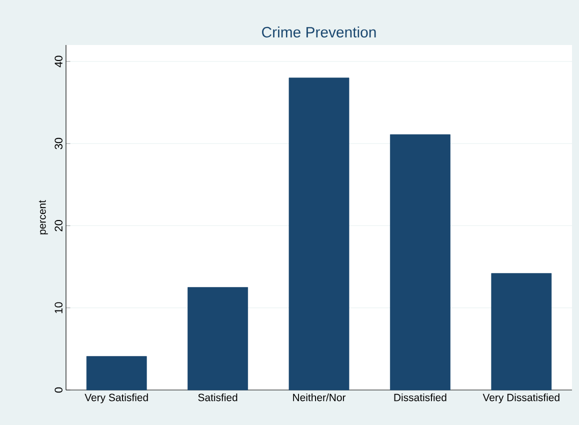 Image resolution: width=579 pixels, height=425 pixels. Describe the element at coordinates (58, 144) in the screenshot. I see `y-tick-label: 30` at that location.